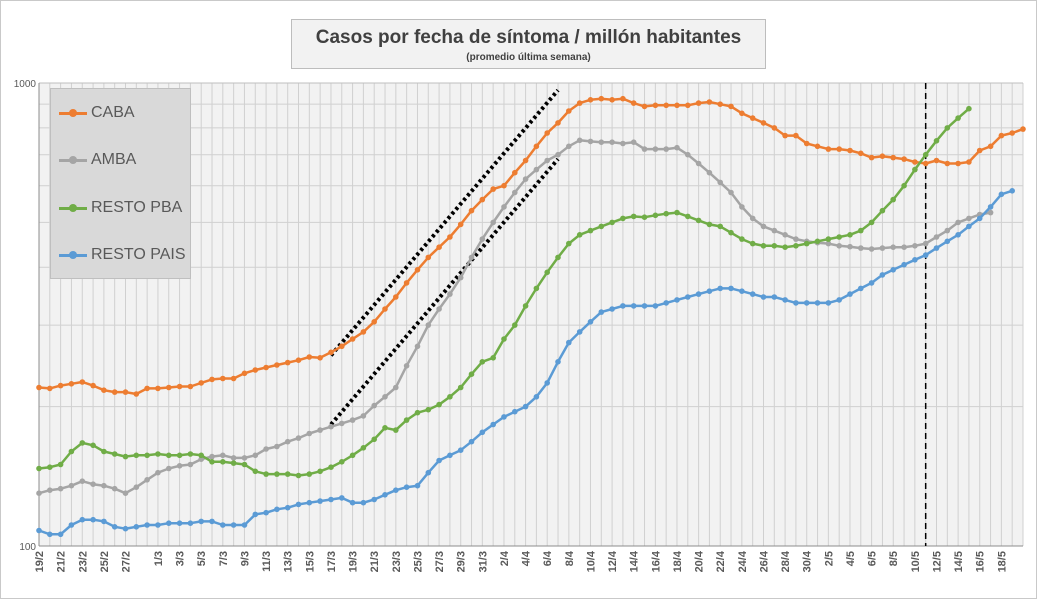 This screenshot has height=599, width=1037. What do you see at coordinates (462, 561) in the screenshot?
I see `x-tick-label: 29/3` at bounding box center [462, 561].